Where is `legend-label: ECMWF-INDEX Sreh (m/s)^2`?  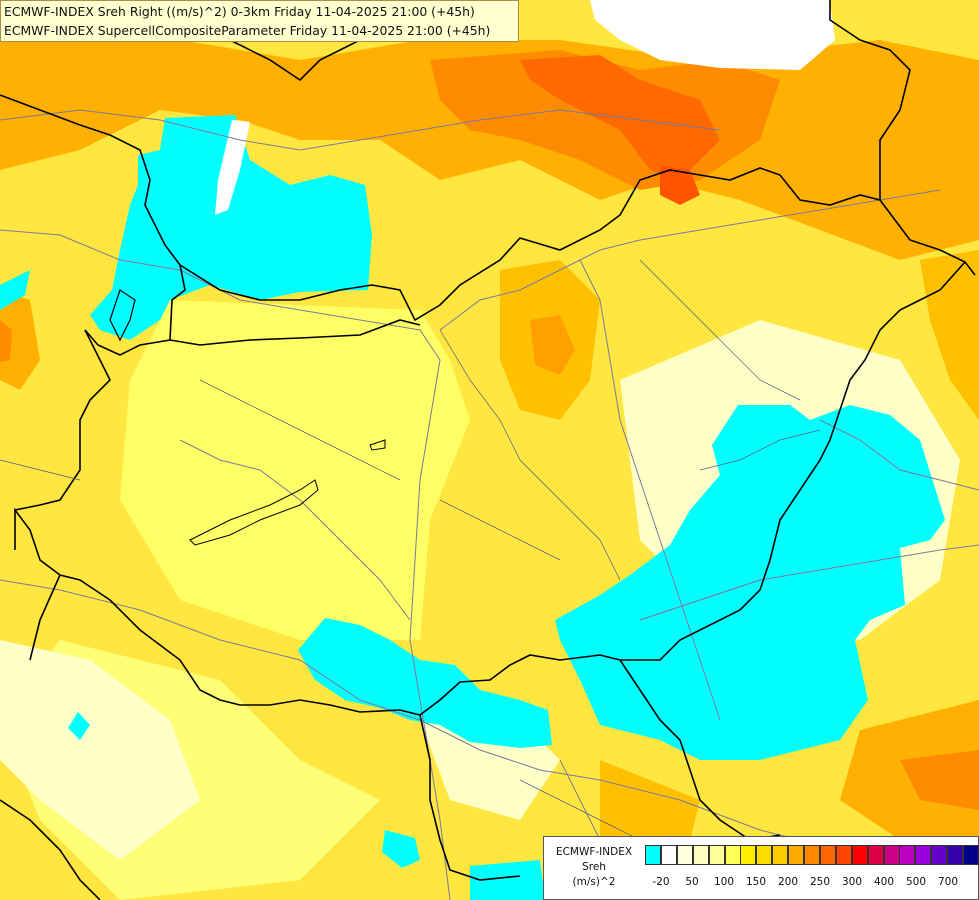 legend-label: ECMWF-INDEX Sreh (m/s)^2 is located at coordinates (594, 868).